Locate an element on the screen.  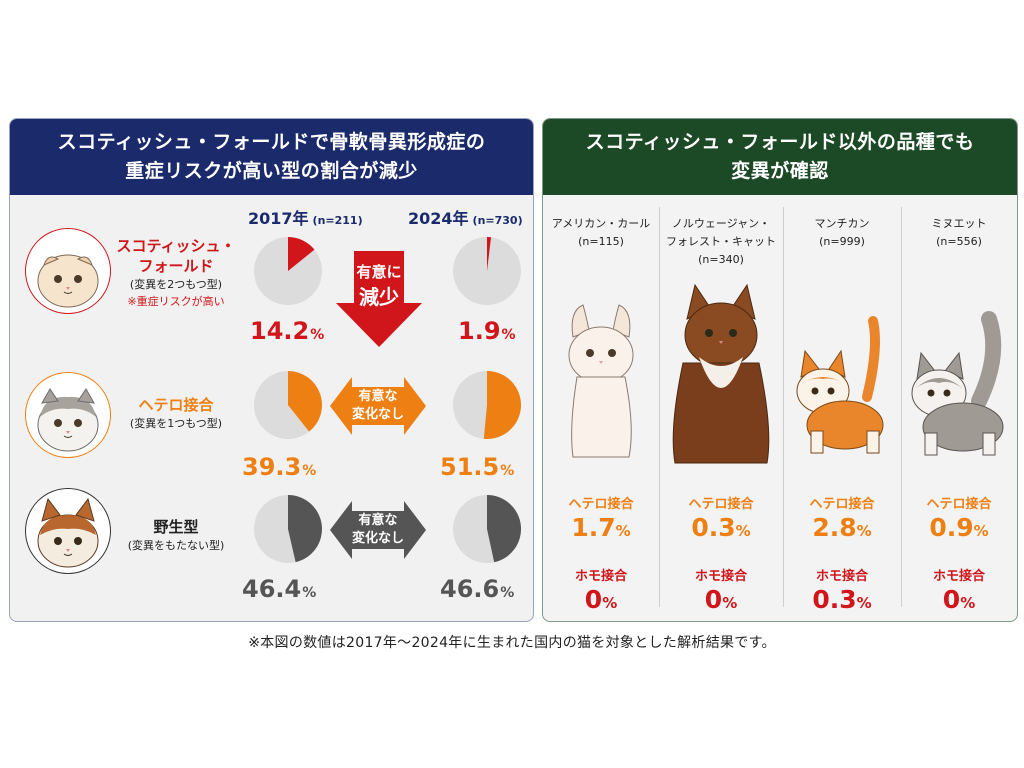
decrease-arrow-text2: 減少 is located at coordinates (379, 297).